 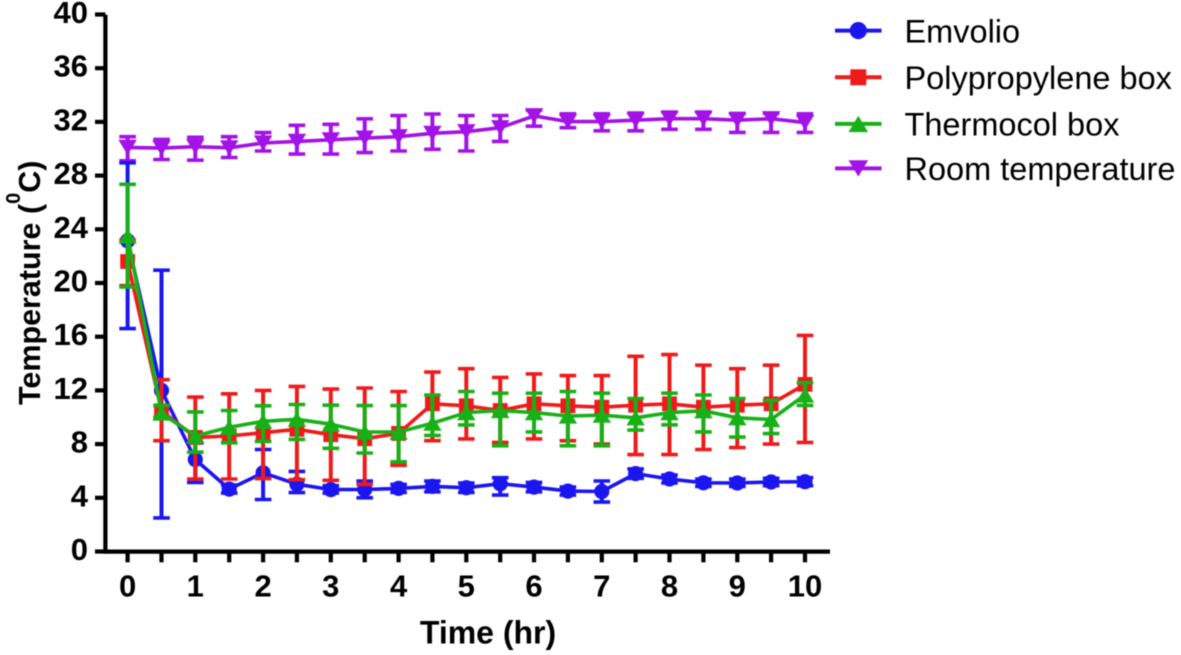 What do you see at coordinates (533, 586) in the screenshot?
I see `svg-text: 6` at bounding box center [533, 586].